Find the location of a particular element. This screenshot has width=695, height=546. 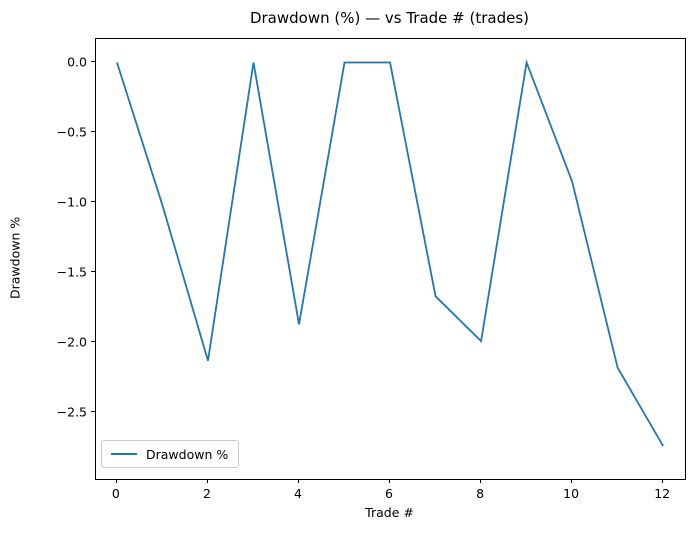

x-axis-label: Trade # is located at coordinates (389, 512).